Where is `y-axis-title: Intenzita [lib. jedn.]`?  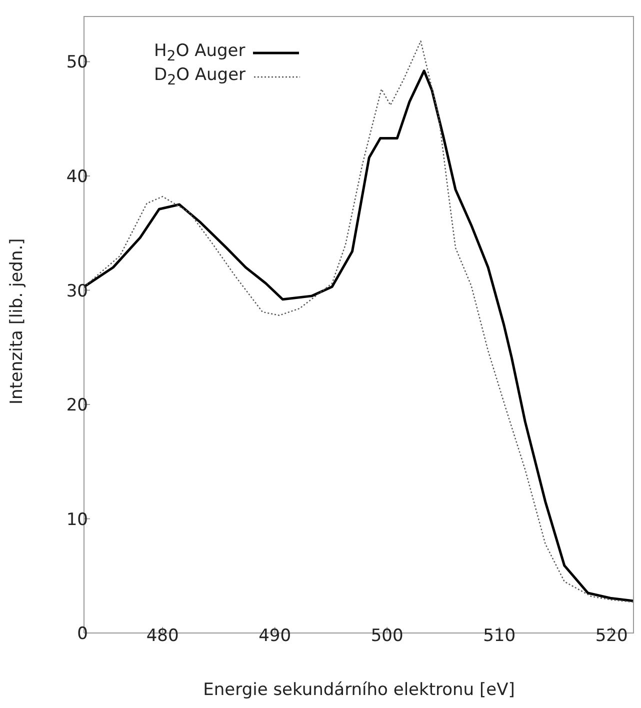
y-axis-title: Intenzita [lib. jedn.] is located at coordinates (17, 321).